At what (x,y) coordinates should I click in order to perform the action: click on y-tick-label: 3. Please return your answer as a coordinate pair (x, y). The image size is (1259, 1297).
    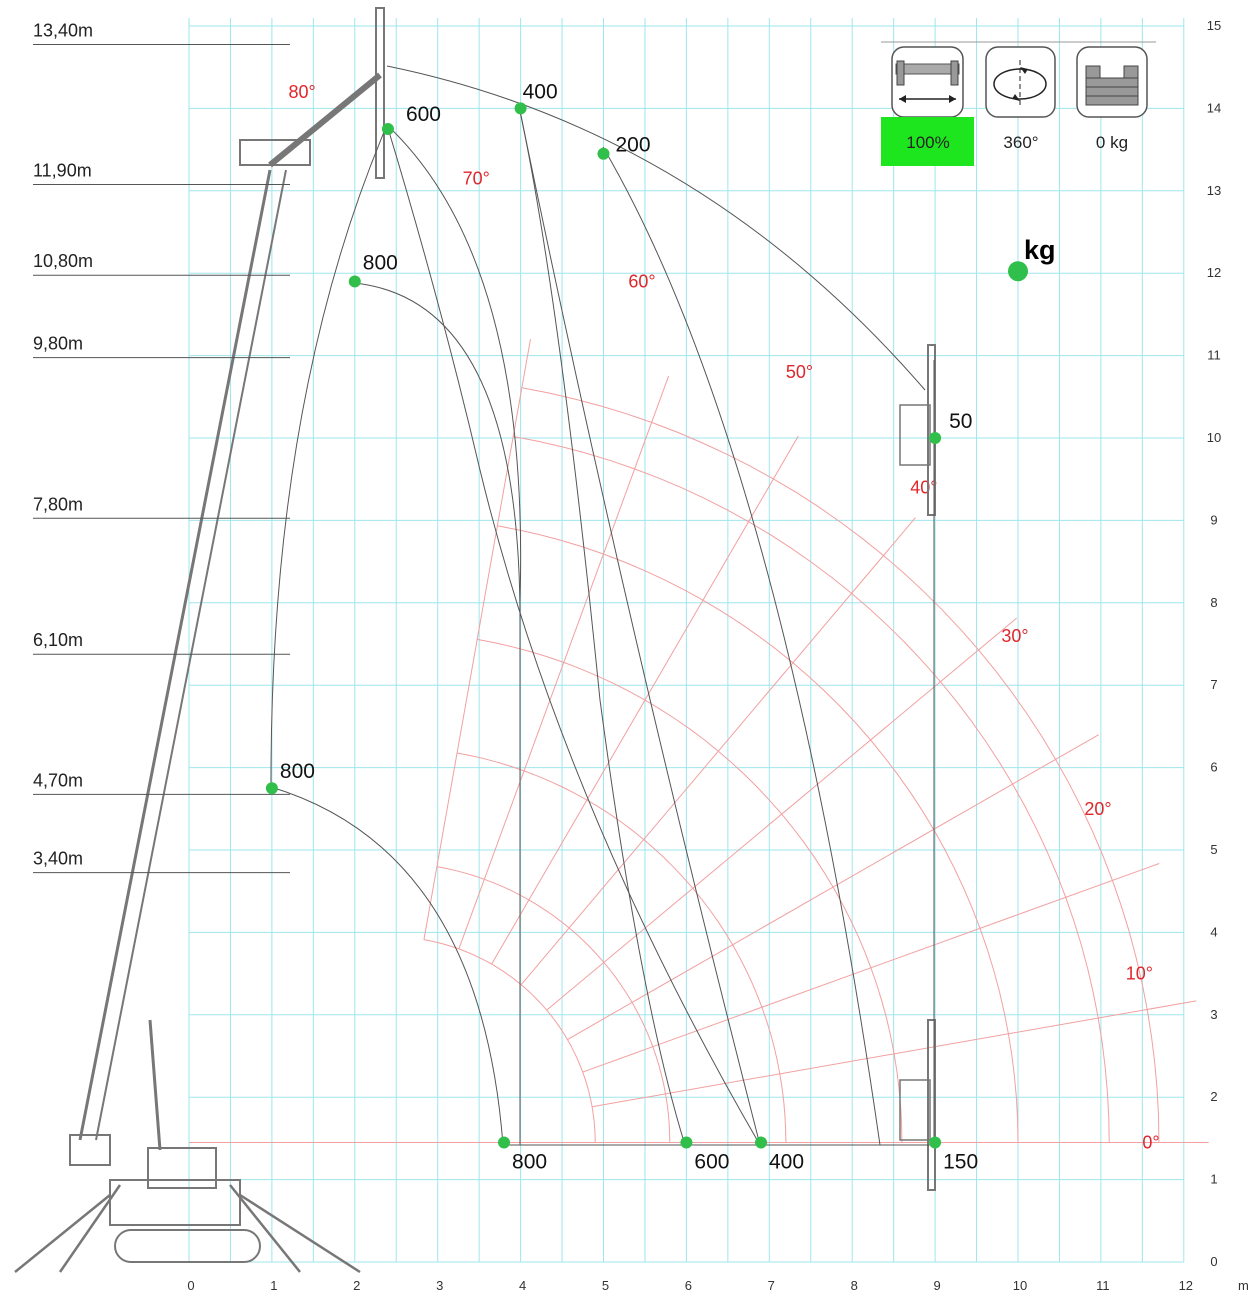
    Looking at the image, I should click on (1213, 1014).